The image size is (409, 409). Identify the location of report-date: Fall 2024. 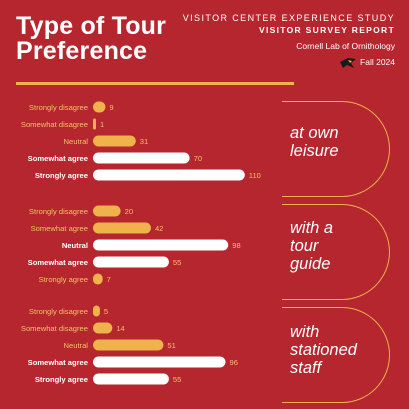
(377, 62).